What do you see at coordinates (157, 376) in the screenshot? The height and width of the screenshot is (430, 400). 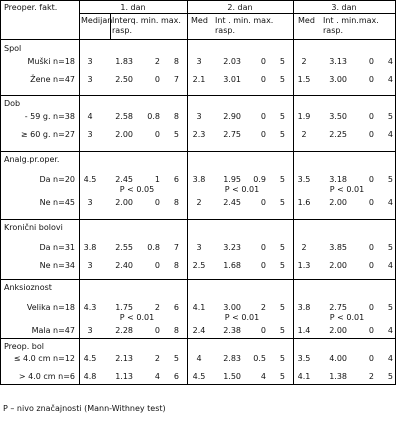 I see `cell-min: 4` at bounding box center [157, 376].